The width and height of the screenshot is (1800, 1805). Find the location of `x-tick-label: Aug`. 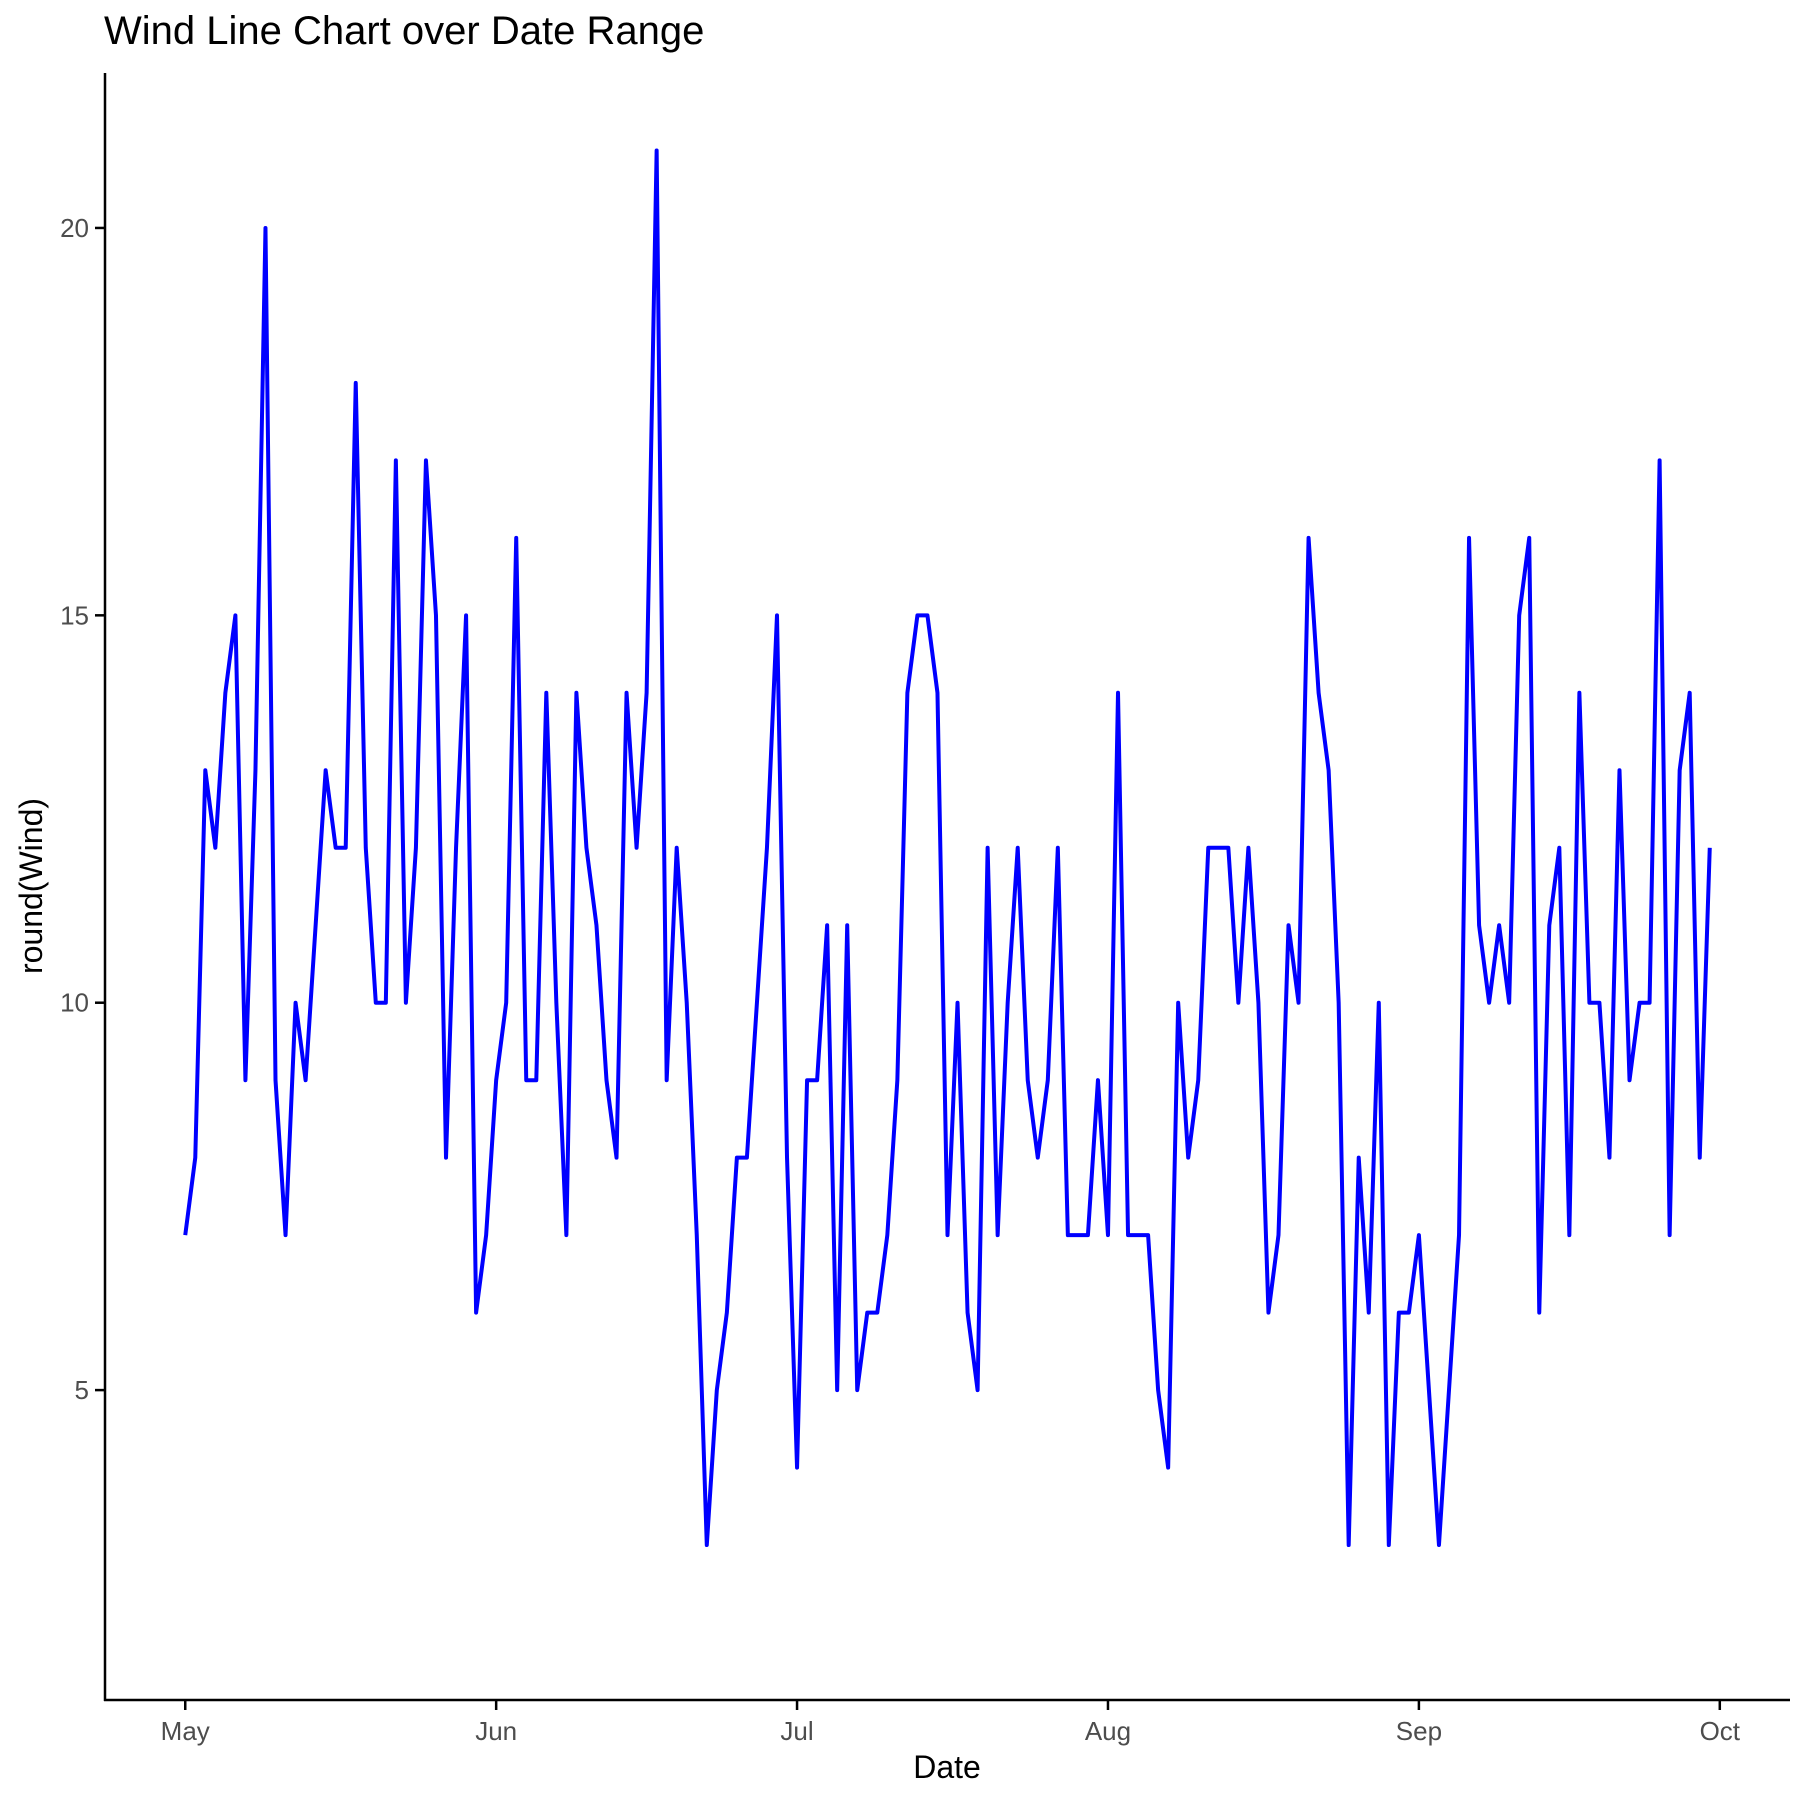

x-tick-label: Aug is located at coordinates (1108, 1731).